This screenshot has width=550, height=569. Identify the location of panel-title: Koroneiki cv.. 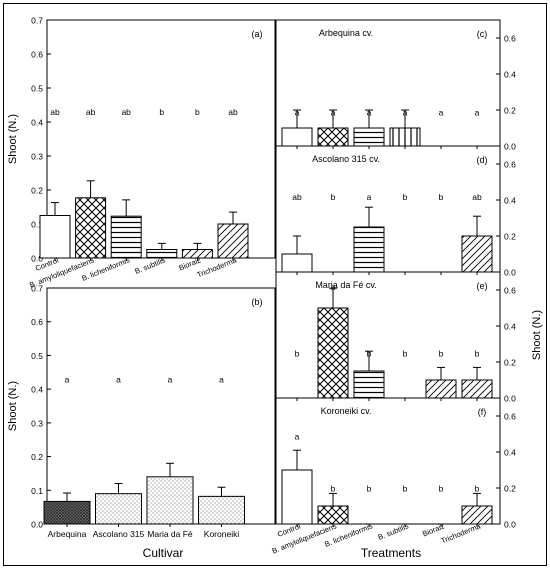
(346, 411).